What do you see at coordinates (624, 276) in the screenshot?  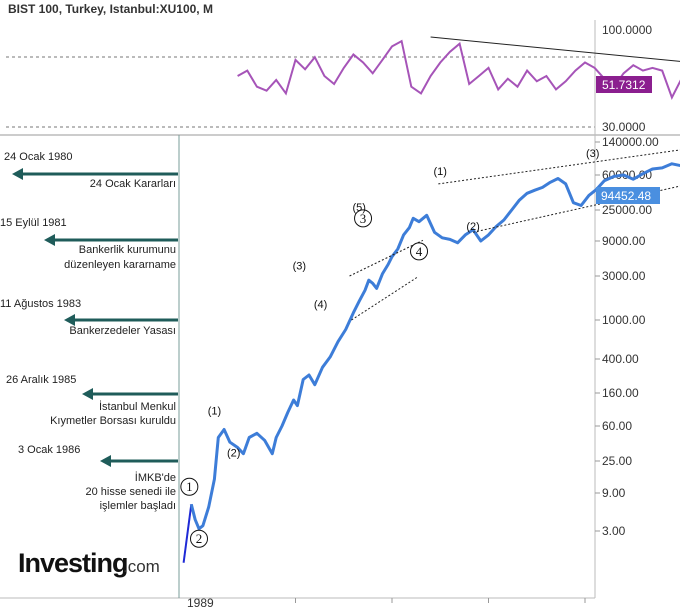 I see `price-tick-label: 3000.00` at bounding box center [624, 276].